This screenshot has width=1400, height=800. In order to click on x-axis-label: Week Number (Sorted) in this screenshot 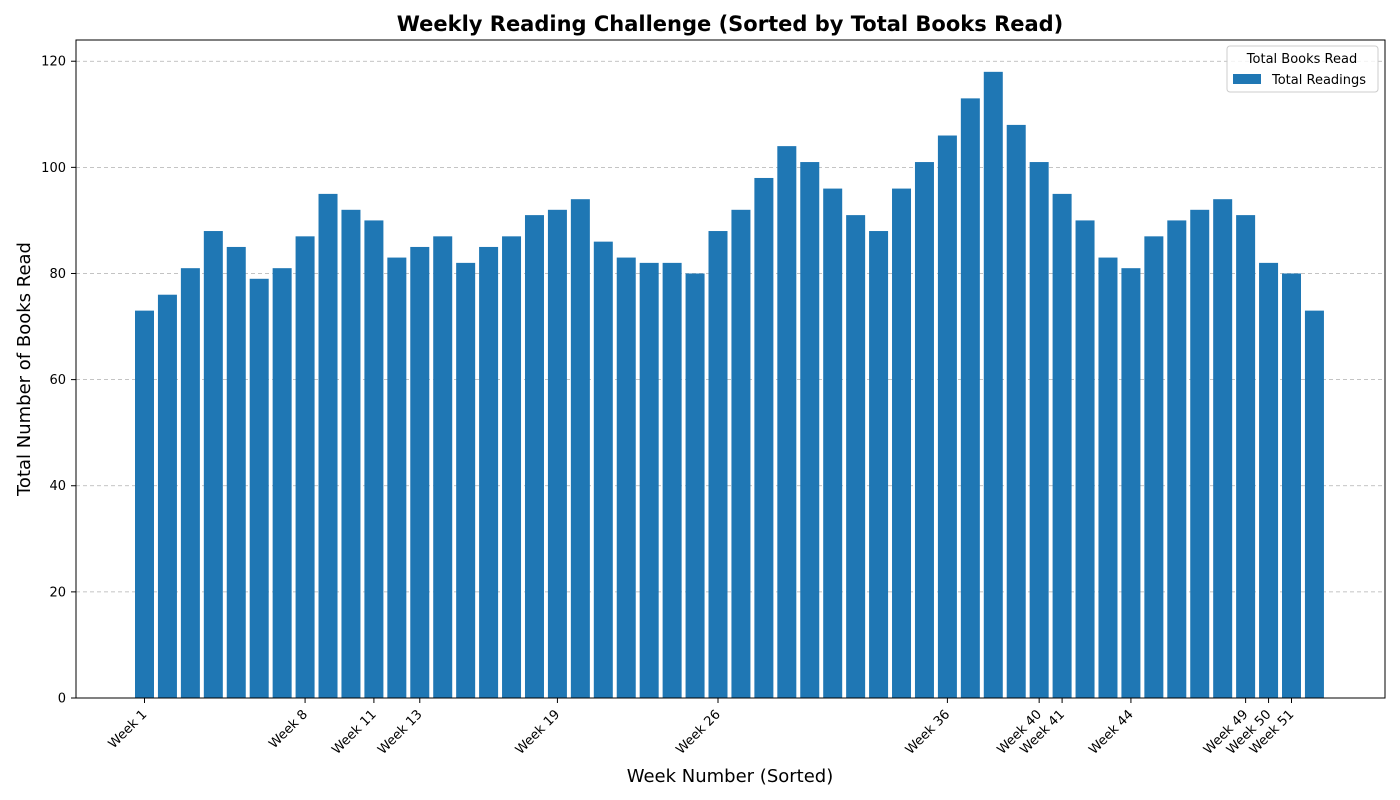, I will do `click(730, 776)`.